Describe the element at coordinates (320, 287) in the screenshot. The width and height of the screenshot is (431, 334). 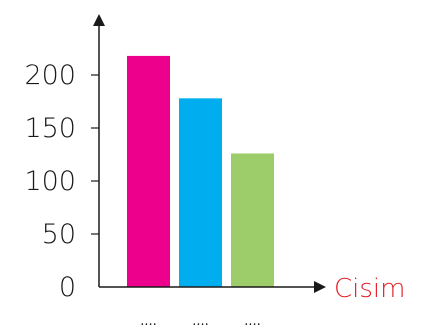
I see `x-axis-arrow-icon` at that location.